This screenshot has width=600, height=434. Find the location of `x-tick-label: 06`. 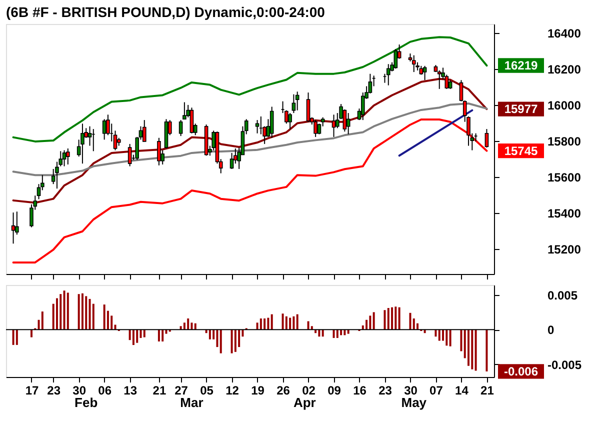

x-tick-label: 06 is located at coordinates (105, 391).